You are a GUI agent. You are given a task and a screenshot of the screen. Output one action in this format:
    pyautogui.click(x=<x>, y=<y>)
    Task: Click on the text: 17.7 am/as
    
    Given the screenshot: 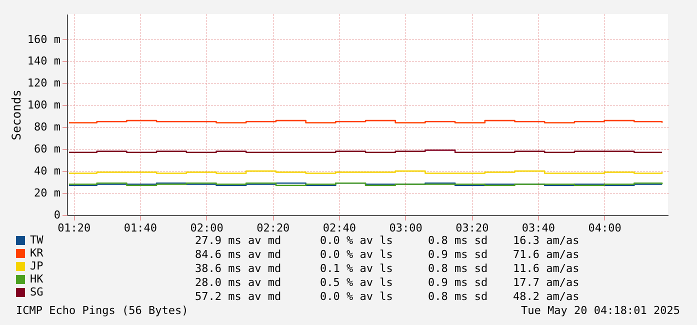 What is the action you would take?
    pyautogui.click(x=546, y=282)
    